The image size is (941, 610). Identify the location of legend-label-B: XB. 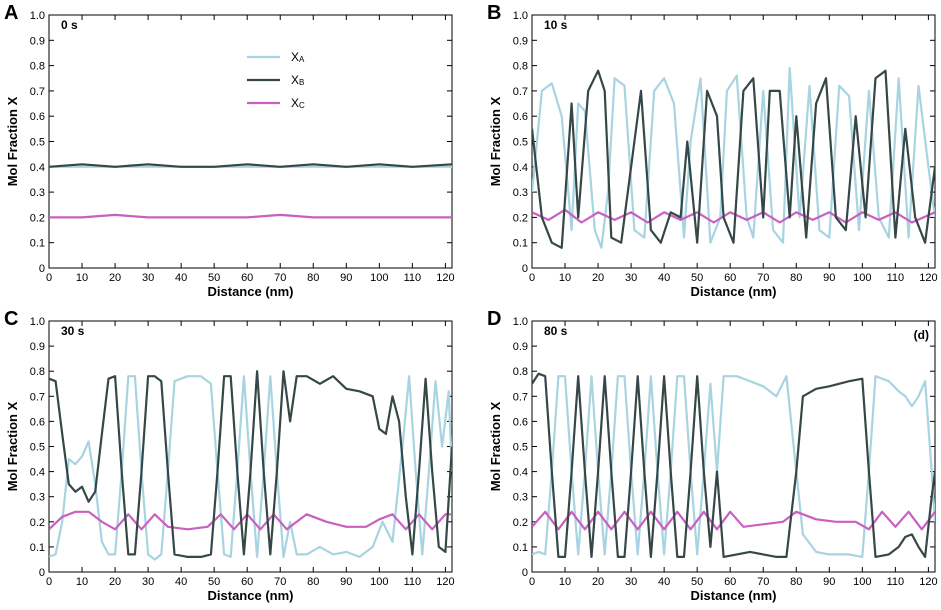
(297, 80).